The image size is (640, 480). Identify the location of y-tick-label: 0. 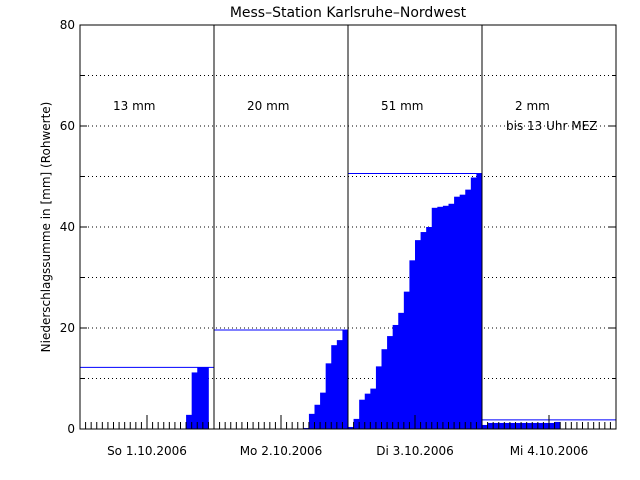
(71, 429).